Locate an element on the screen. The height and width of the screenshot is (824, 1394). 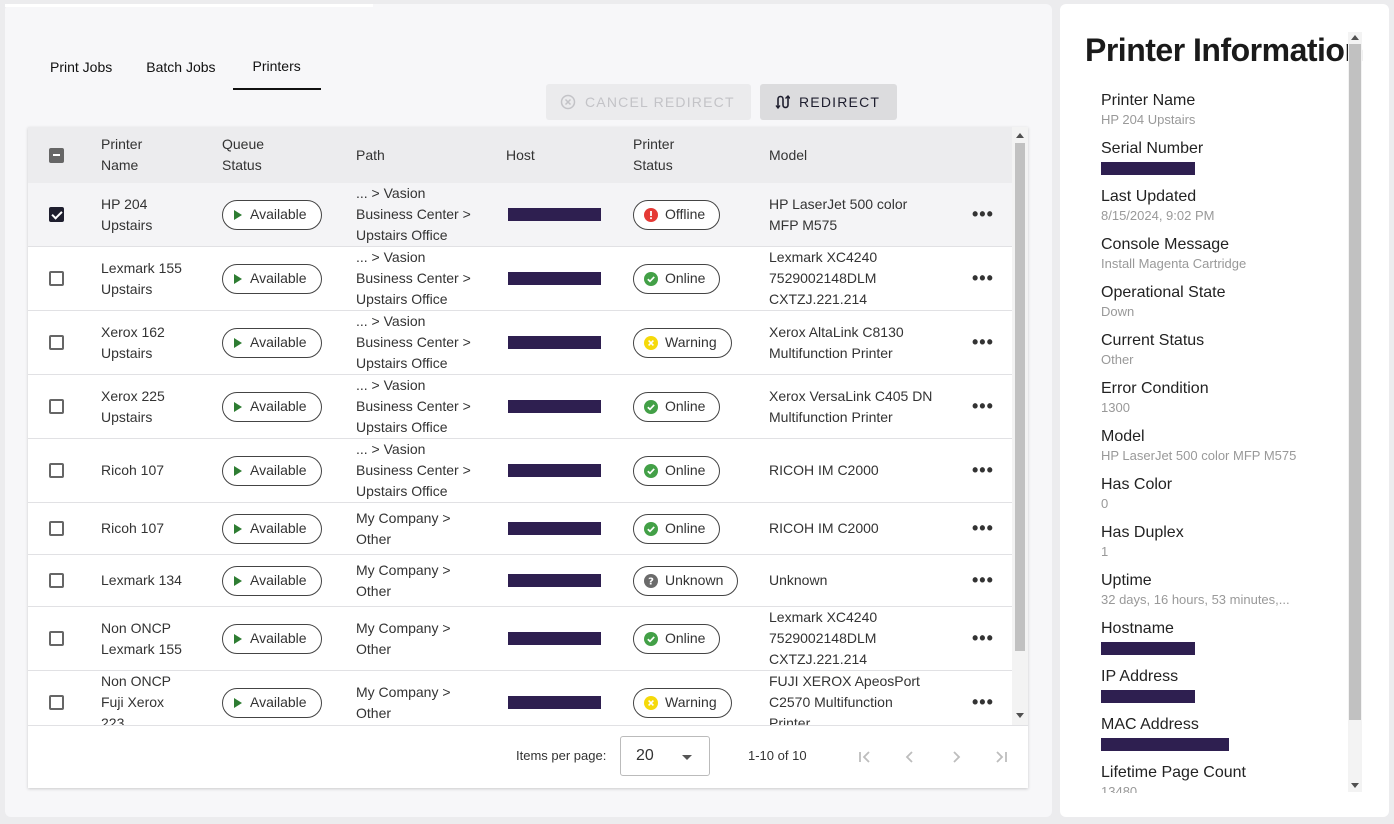
info-field: MAC Address is located at coordinates (1221, 736).